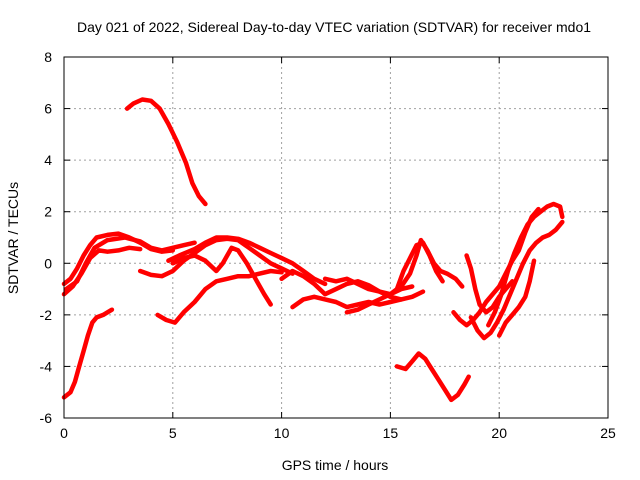 The image size is (640, 480). What do you see at coordinates (282, 433) in the screenshot?
I see `x-tick-label: 10` at bounding box center [282, 433].